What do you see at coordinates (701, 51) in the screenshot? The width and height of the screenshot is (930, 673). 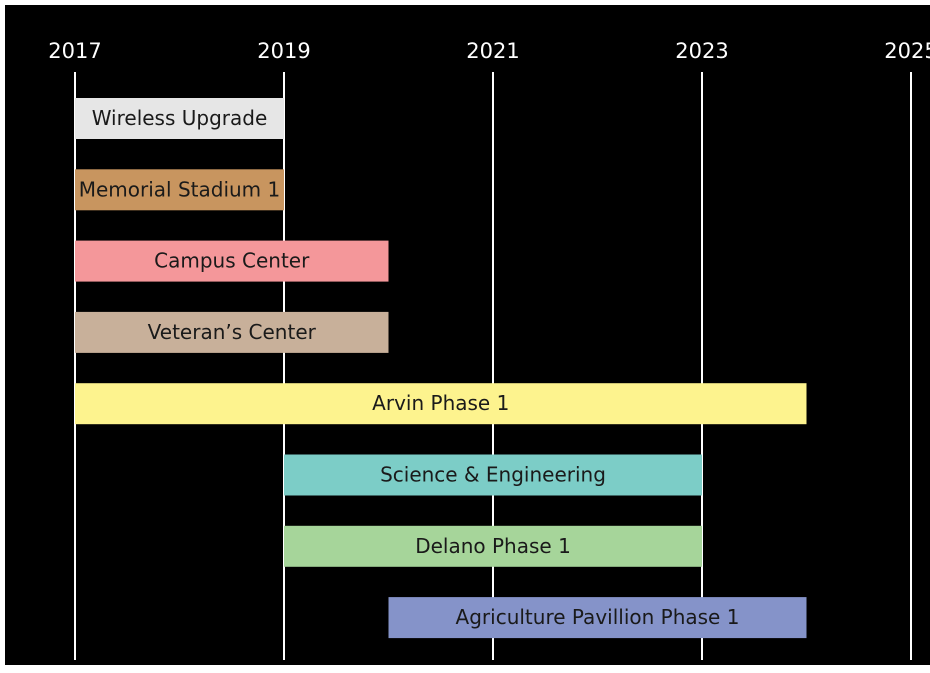 I see `x-tick-label: 2023` at bounding box center [701, 51].